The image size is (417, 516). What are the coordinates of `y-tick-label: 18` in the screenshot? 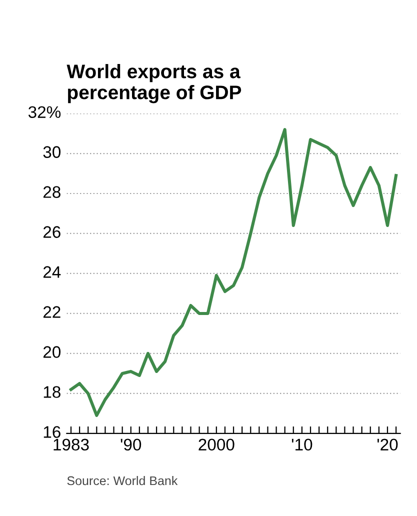 It's located at (52, 392).